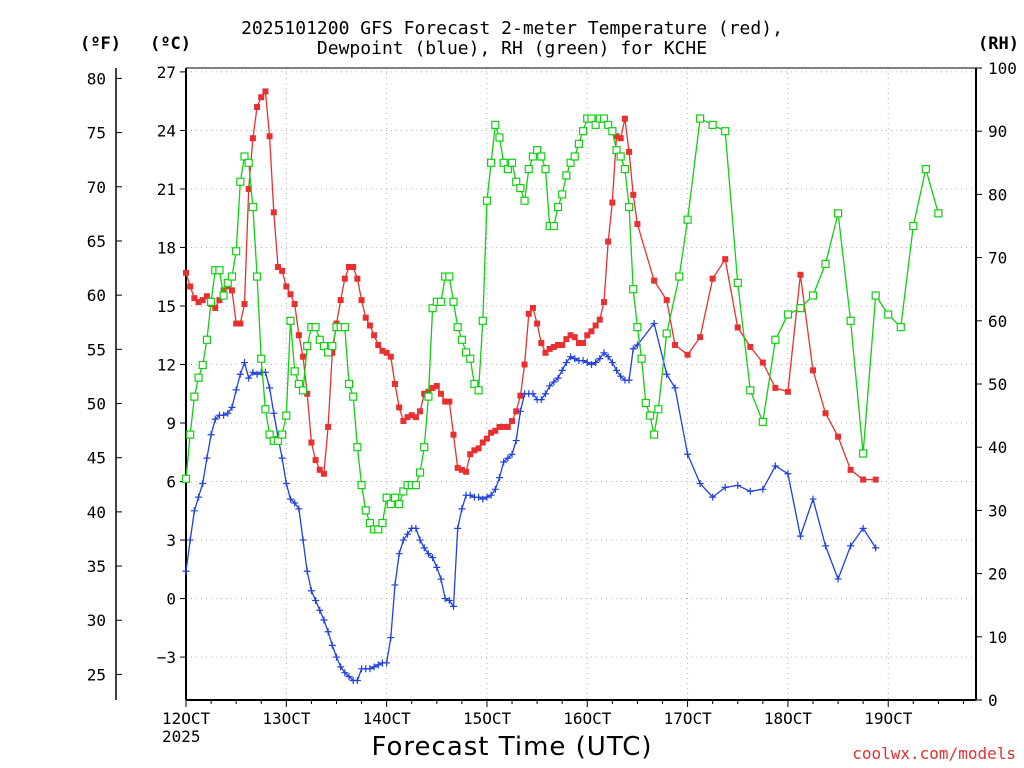  What do you see at coordinates (171, 599) in the screenshot?
I see `celsius-tick-label: 0` at bounding box center [171, 599].